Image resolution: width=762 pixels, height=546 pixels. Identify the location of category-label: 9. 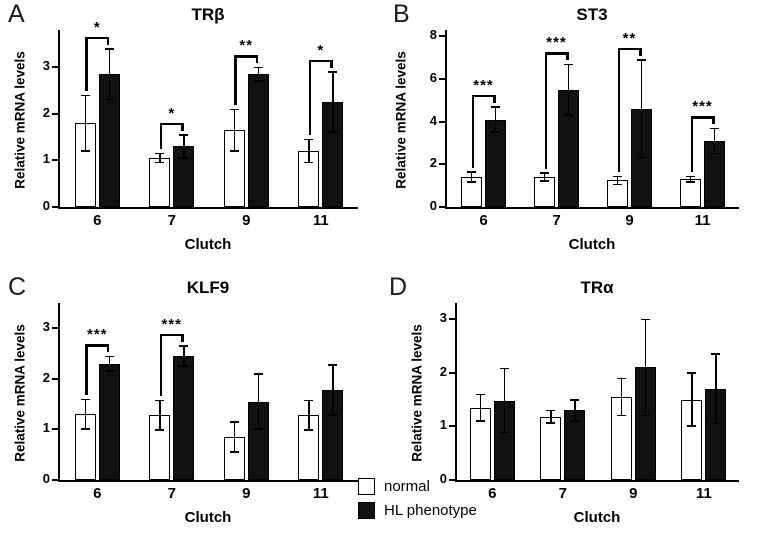
(633, 493).